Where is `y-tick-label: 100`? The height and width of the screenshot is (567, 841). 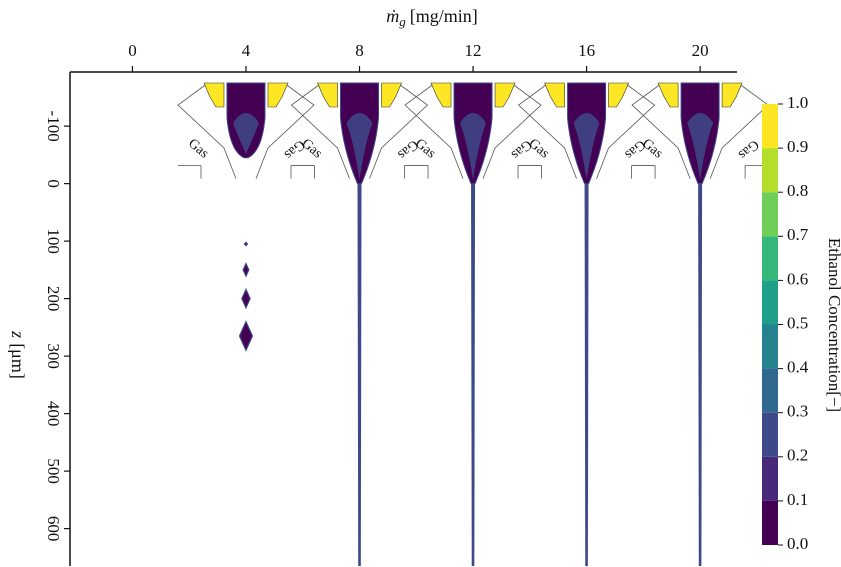
y-tick-label: 100 is located at coordinates (53, 241).